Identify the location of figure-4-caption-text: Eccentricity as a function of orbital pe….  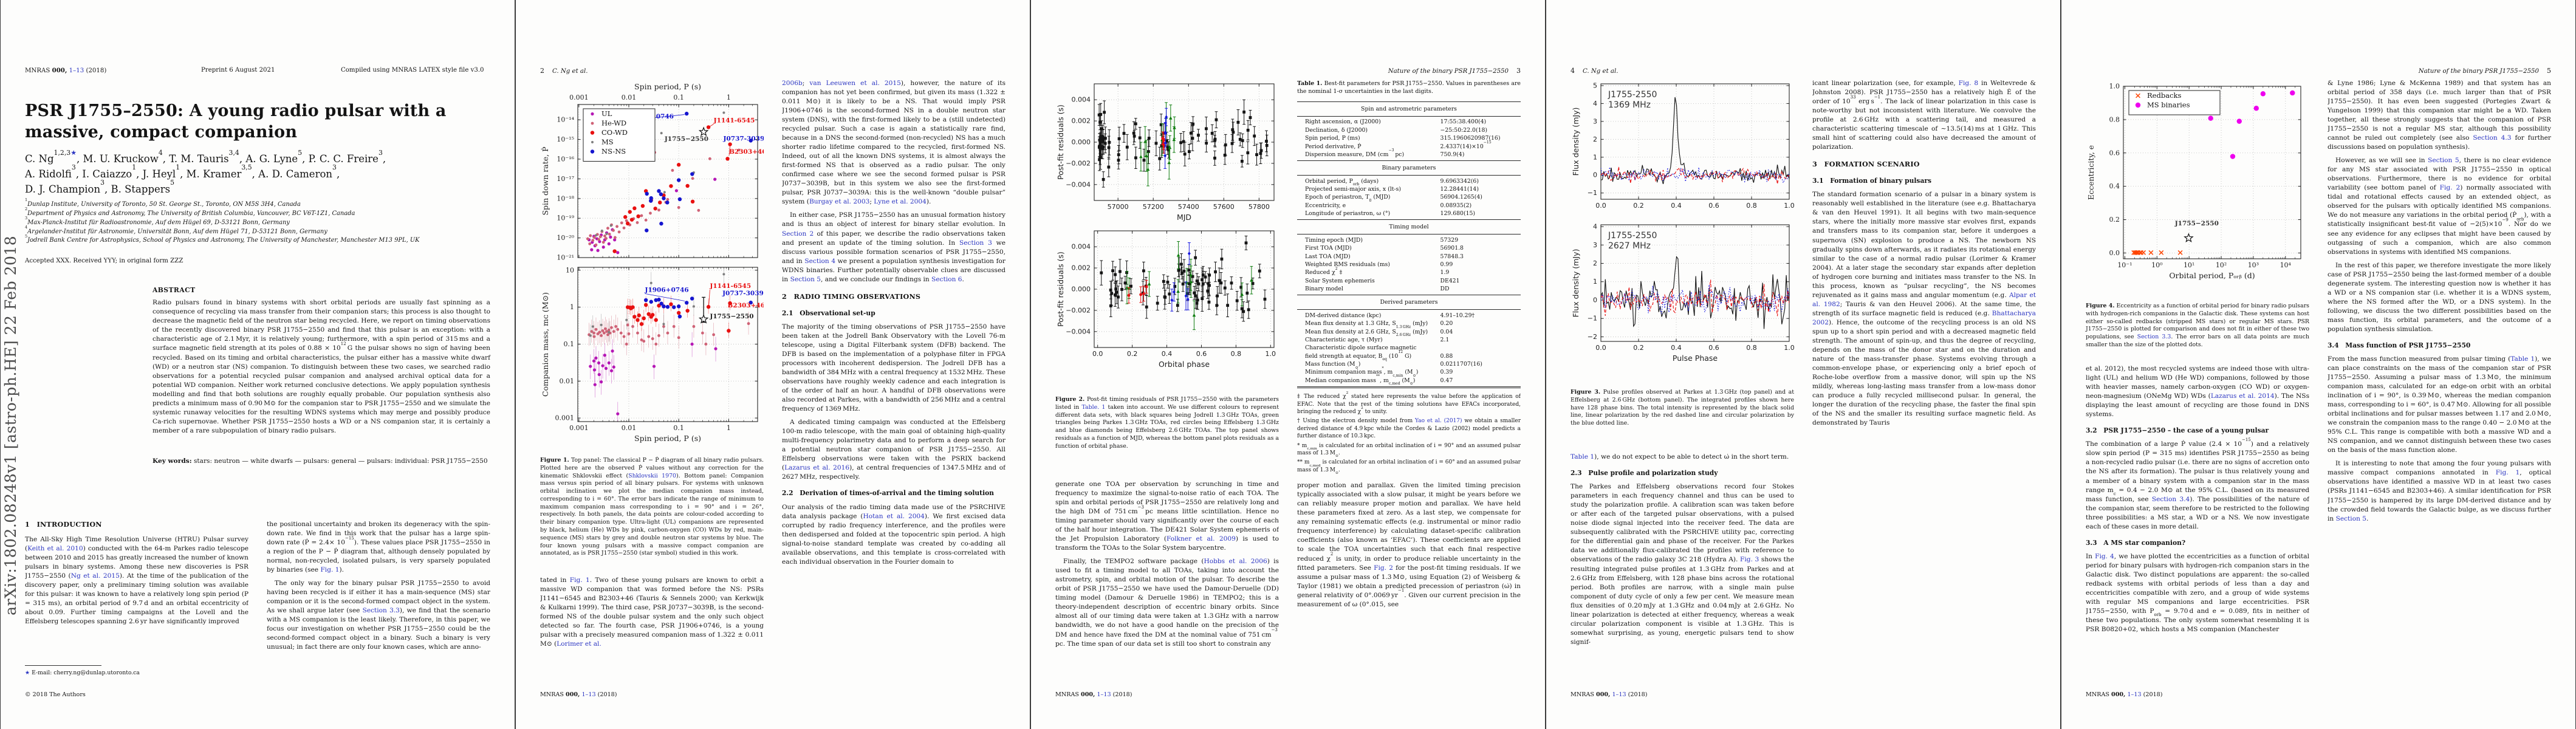
(2197, 326).